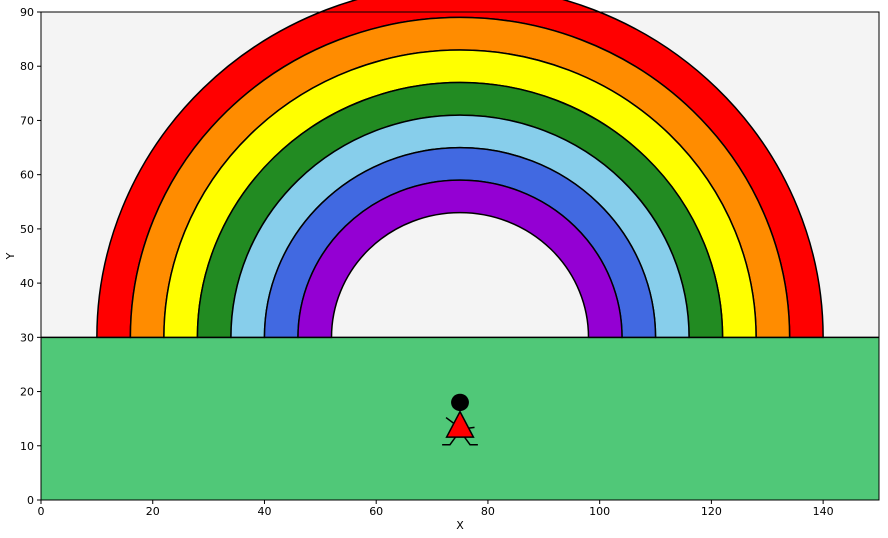 Image resolution: width=888 pixels, height=538 pixels. I want to click on x-tick-label: 80, so click(488, 511).